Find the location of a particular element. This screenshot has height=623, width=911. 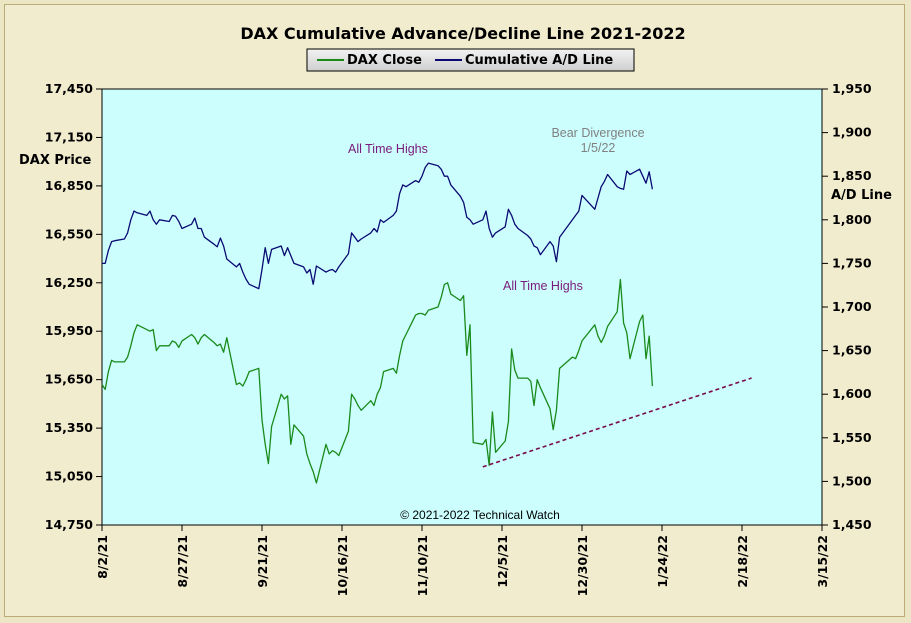

x-axis-tick-label: 12/5/21 is located at coordinates (502, 561).